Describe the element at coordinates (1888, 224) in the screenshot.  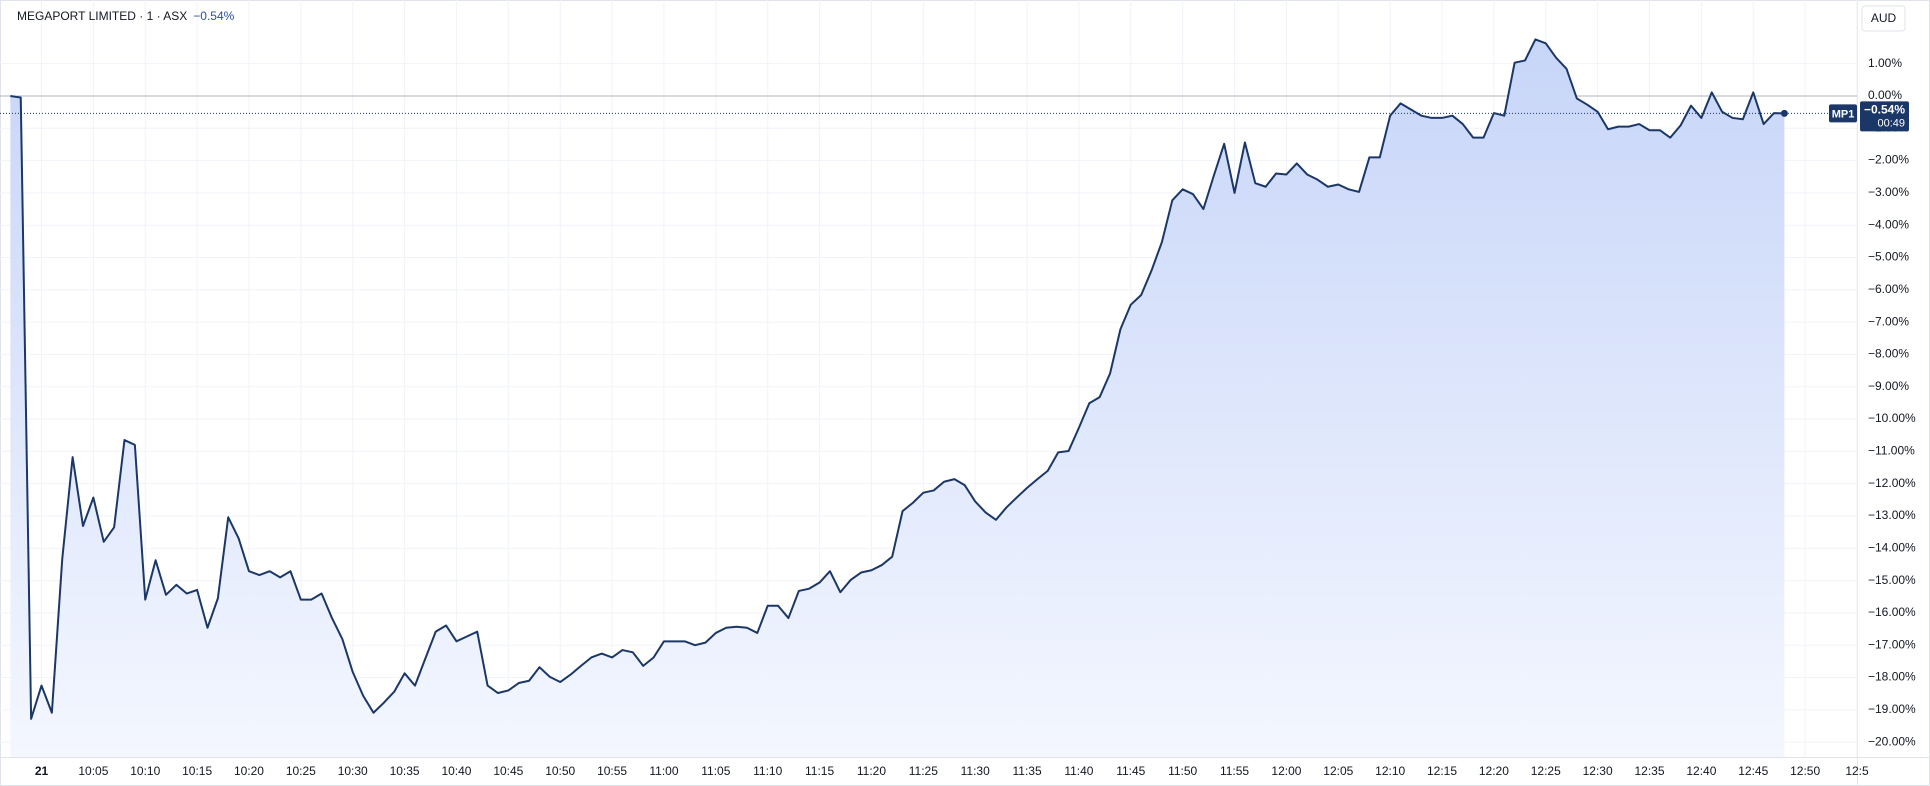
I see `y-tick-label: −4.00%` at that location.